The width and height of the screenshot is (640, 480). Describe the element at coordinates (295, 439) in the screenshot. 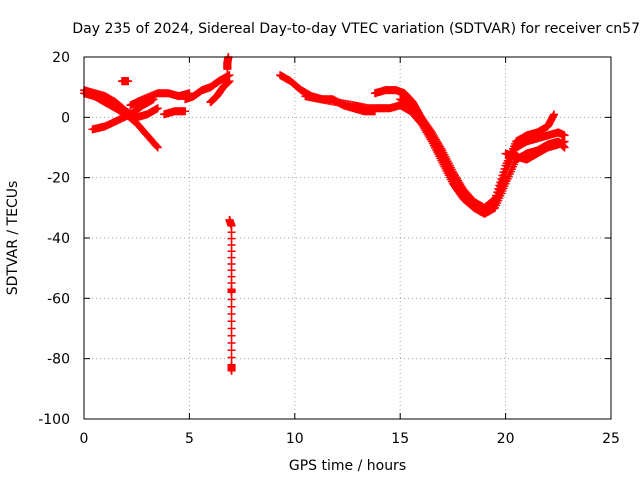

I see `x-tick-label: 10` at that location.